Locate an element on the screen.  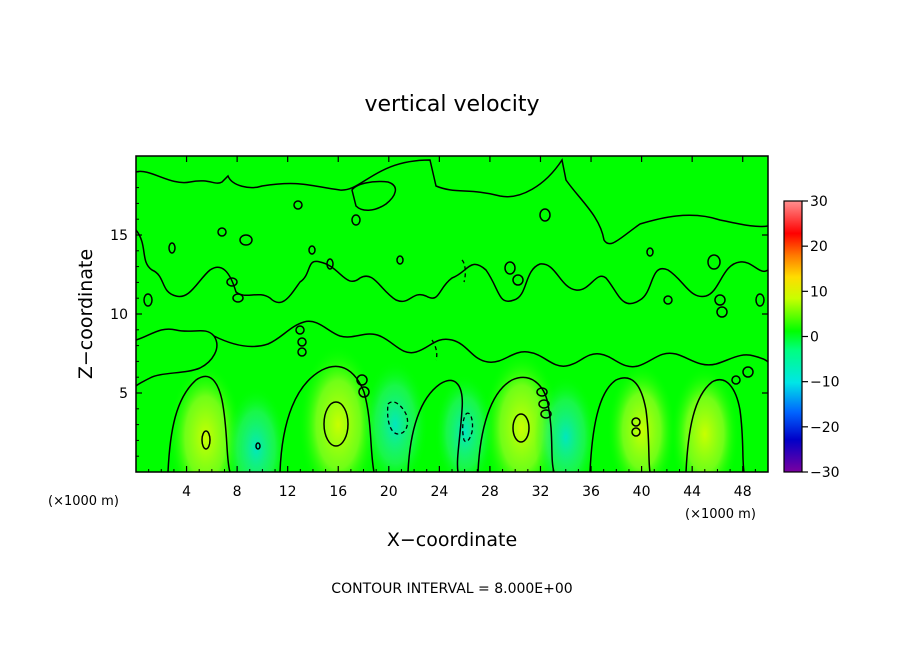
colorbar-tick-label: 20 is located at coordinates (819, 247).